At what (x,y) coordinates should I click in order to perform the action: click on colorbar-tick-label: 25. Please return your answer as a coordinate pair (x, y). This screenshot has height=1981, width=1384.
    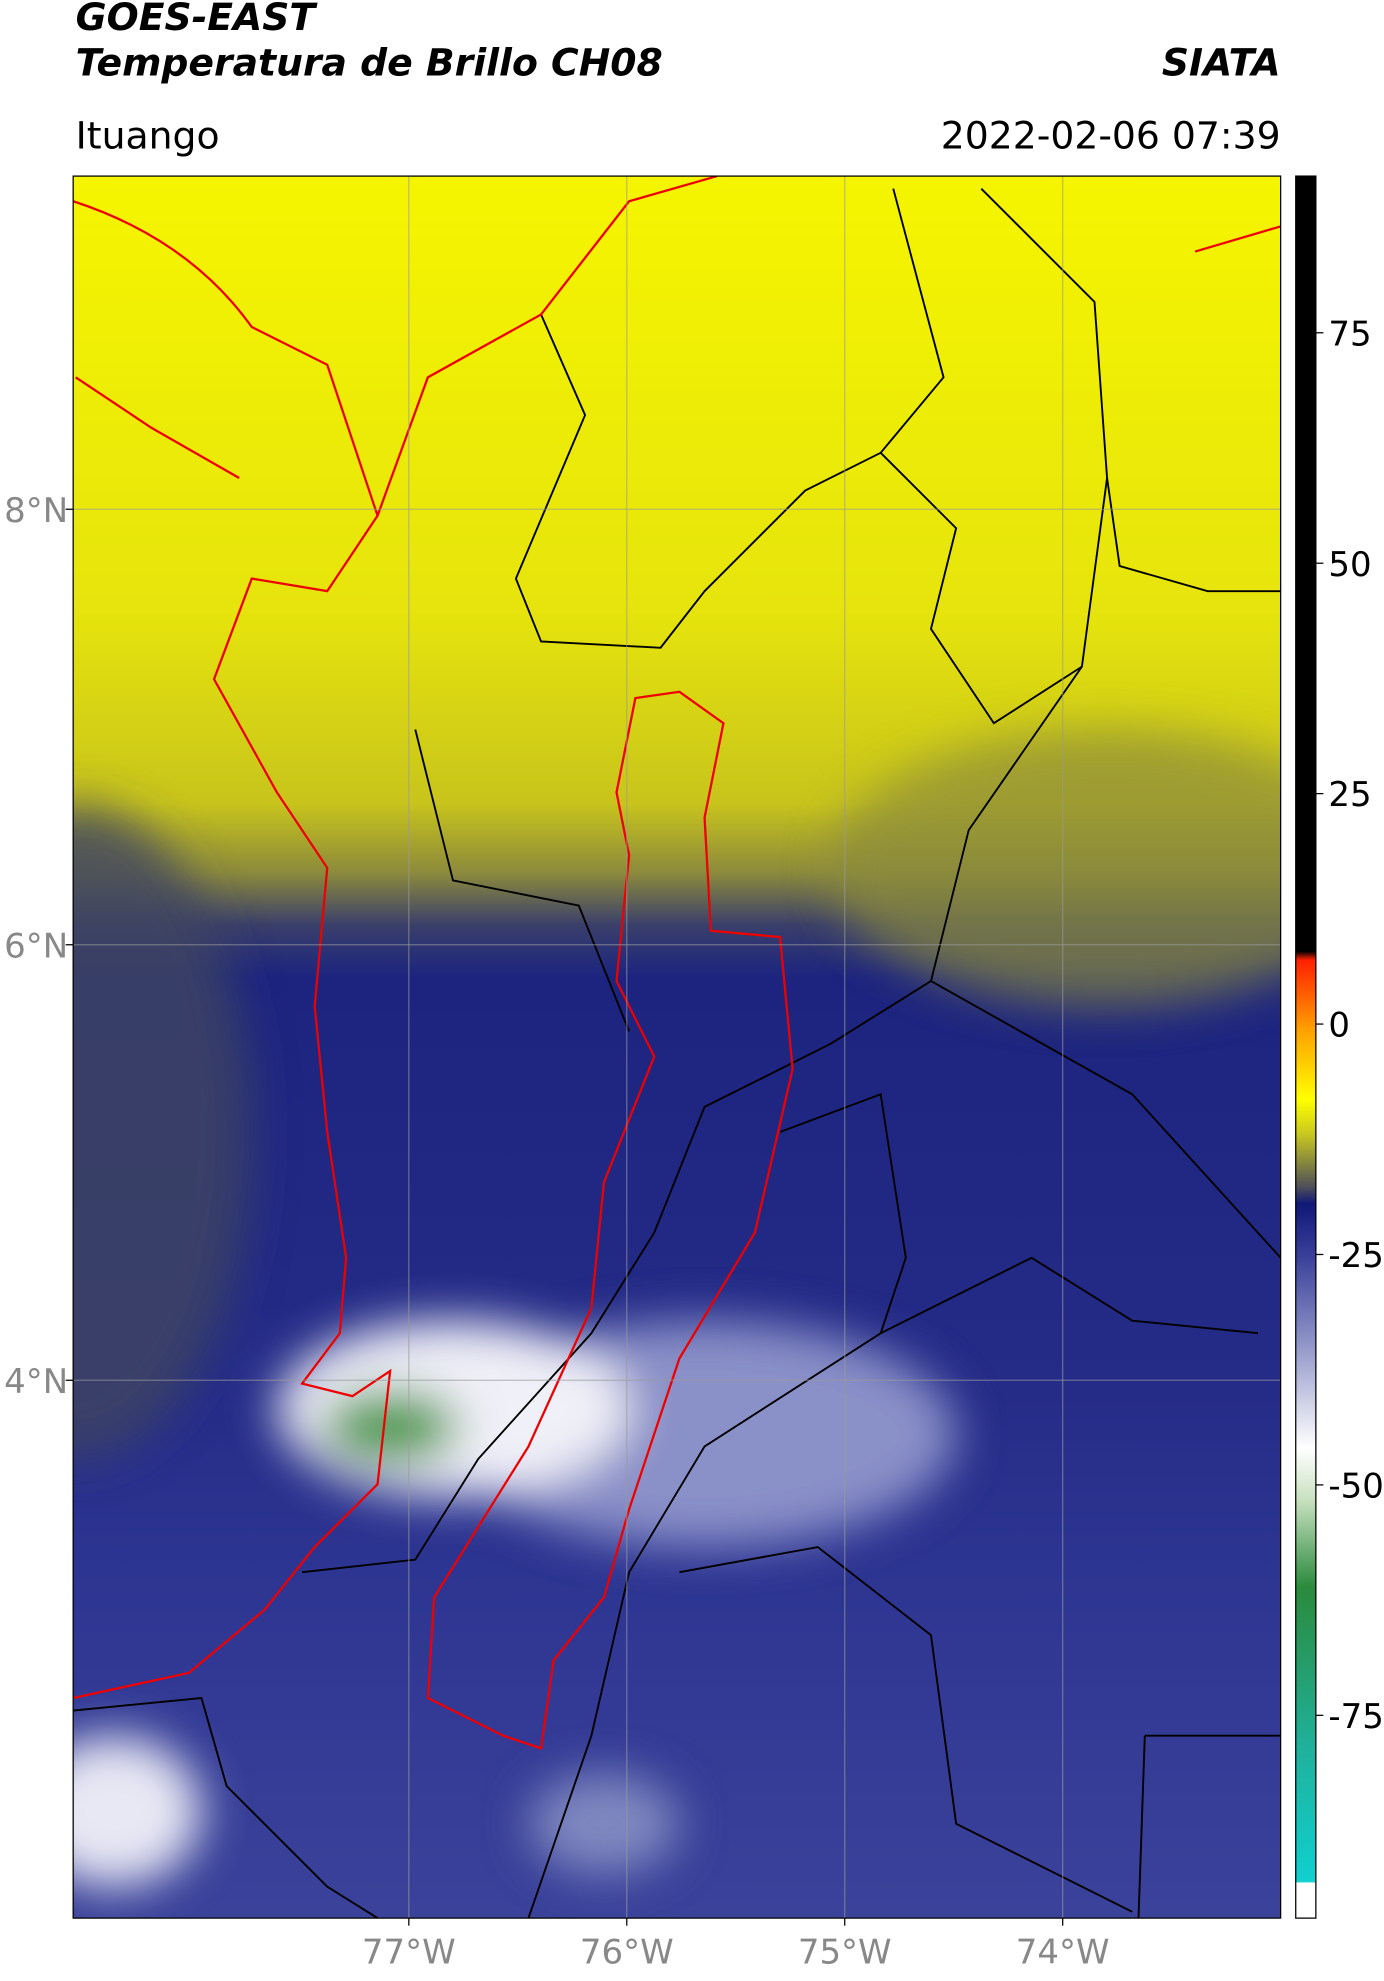
    Looking at the image, I should click on (1349, 795).